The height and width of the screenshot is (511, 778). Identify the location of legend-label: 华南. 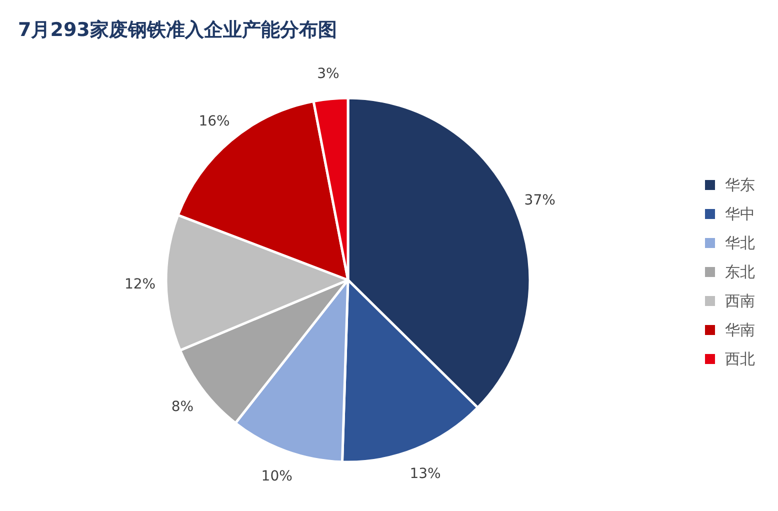
(740, 330).